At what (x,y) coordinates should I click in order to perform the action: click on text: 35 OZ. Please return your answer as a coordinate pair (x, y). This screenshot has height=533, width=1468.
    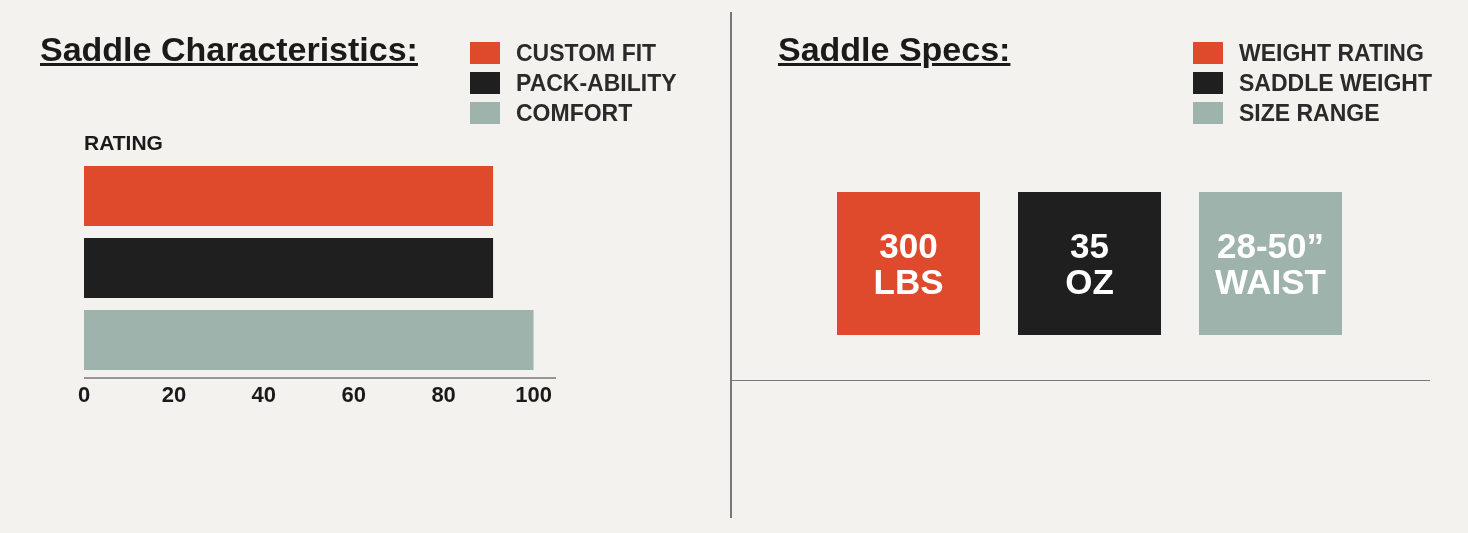
    Looking at the image, I should click on (1089, 263).